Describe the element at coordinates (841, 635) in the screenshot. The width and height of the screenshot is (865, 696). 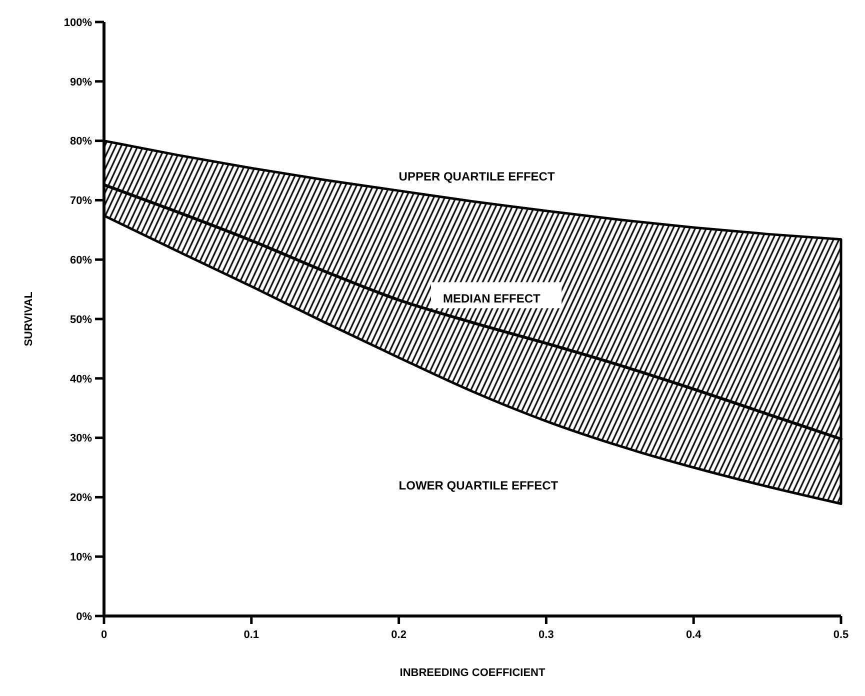
I see `x-tick-label: 0.5` at that location.